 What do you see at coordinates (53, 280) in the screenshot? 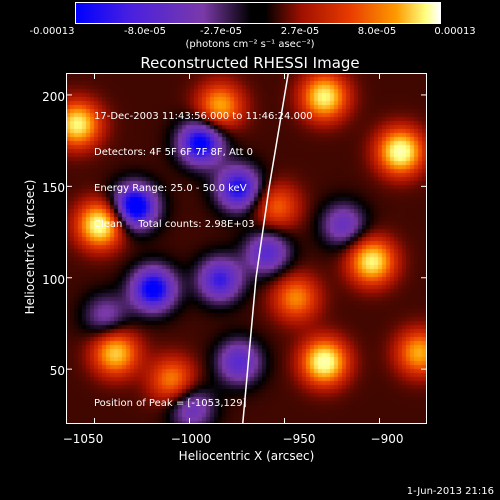
I see `y-tick-label: 100` at bounding box center [53, 280].